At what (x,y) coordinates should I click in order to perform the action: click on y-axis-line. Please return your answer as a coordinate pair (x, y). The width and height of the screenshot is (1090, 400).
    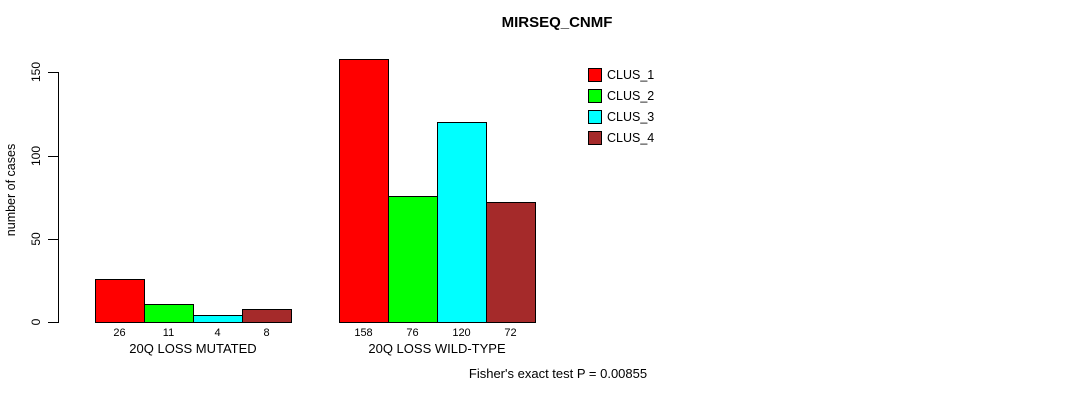
    Looking at the image, I should click on (58, 197).